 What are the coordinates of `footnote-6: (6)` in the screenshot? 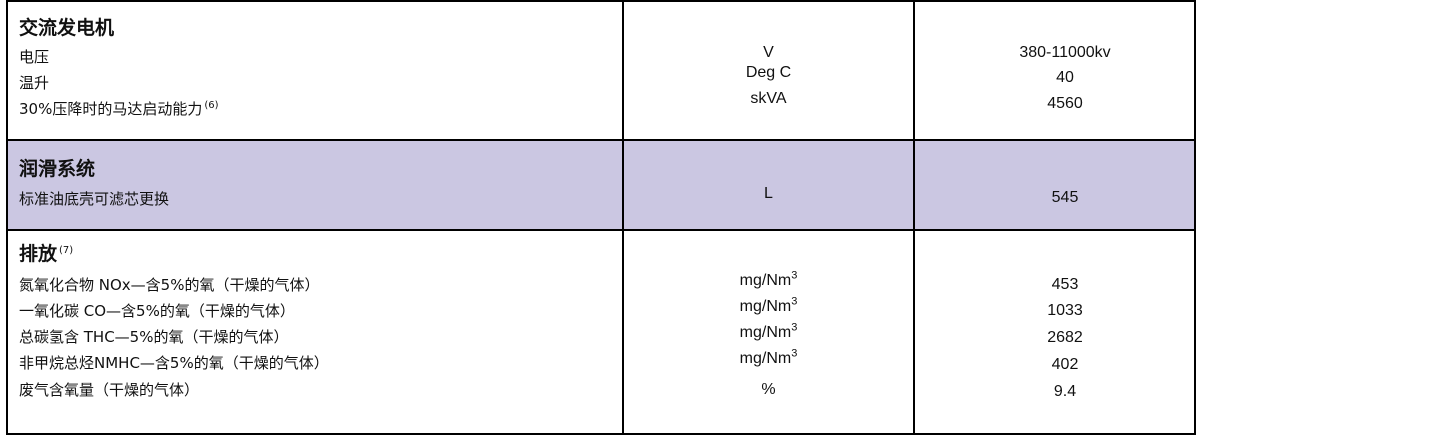 It's located at (211, 105).